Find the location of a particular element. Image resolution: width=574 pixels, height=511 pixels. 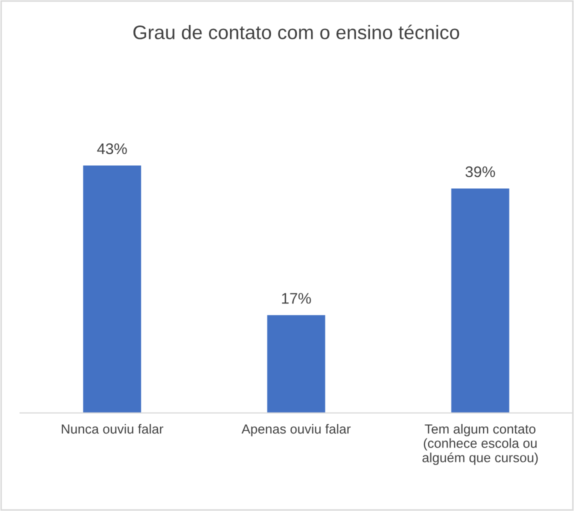

data-label: 43% is located at coordinates (112, 148).